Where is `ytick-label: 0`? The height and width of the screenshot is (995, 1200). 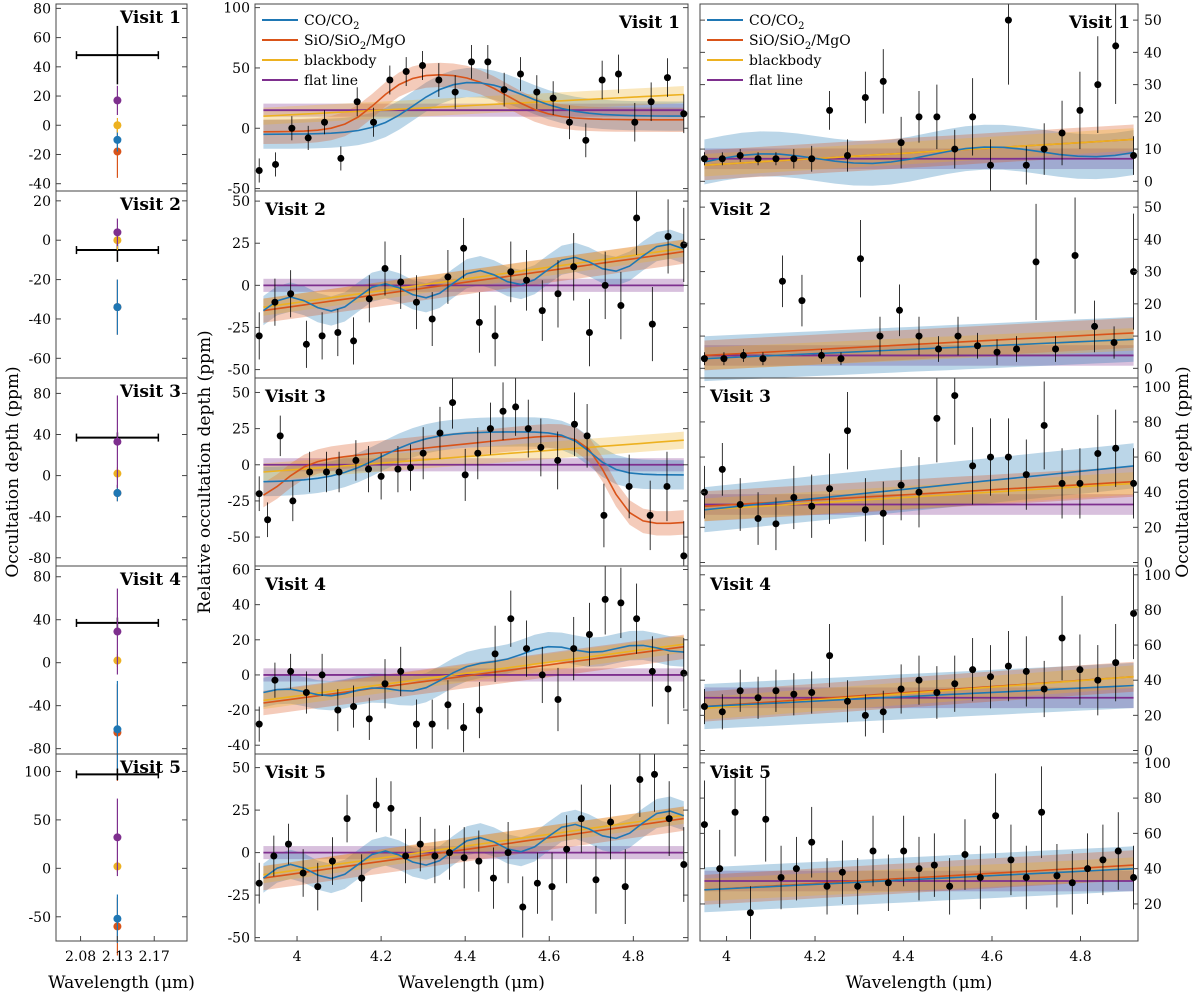 ytick-label: 0 is located at coordinates (1148, 182).